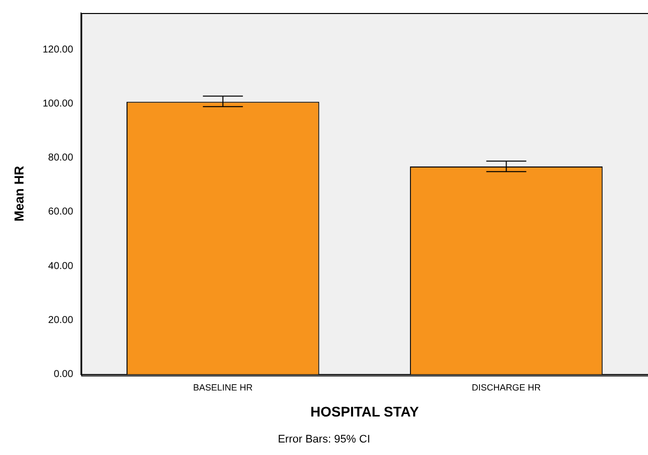  I want to click on x-tick-label: BASELINE HR, so click(223, 387).